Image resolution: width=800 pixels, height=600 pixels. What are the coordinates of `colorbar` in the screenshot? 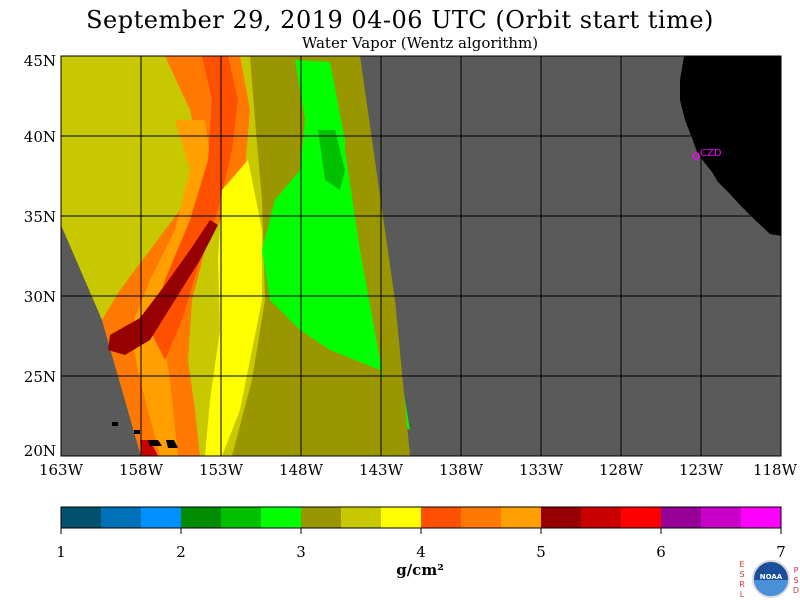 It's located at (421, 520).